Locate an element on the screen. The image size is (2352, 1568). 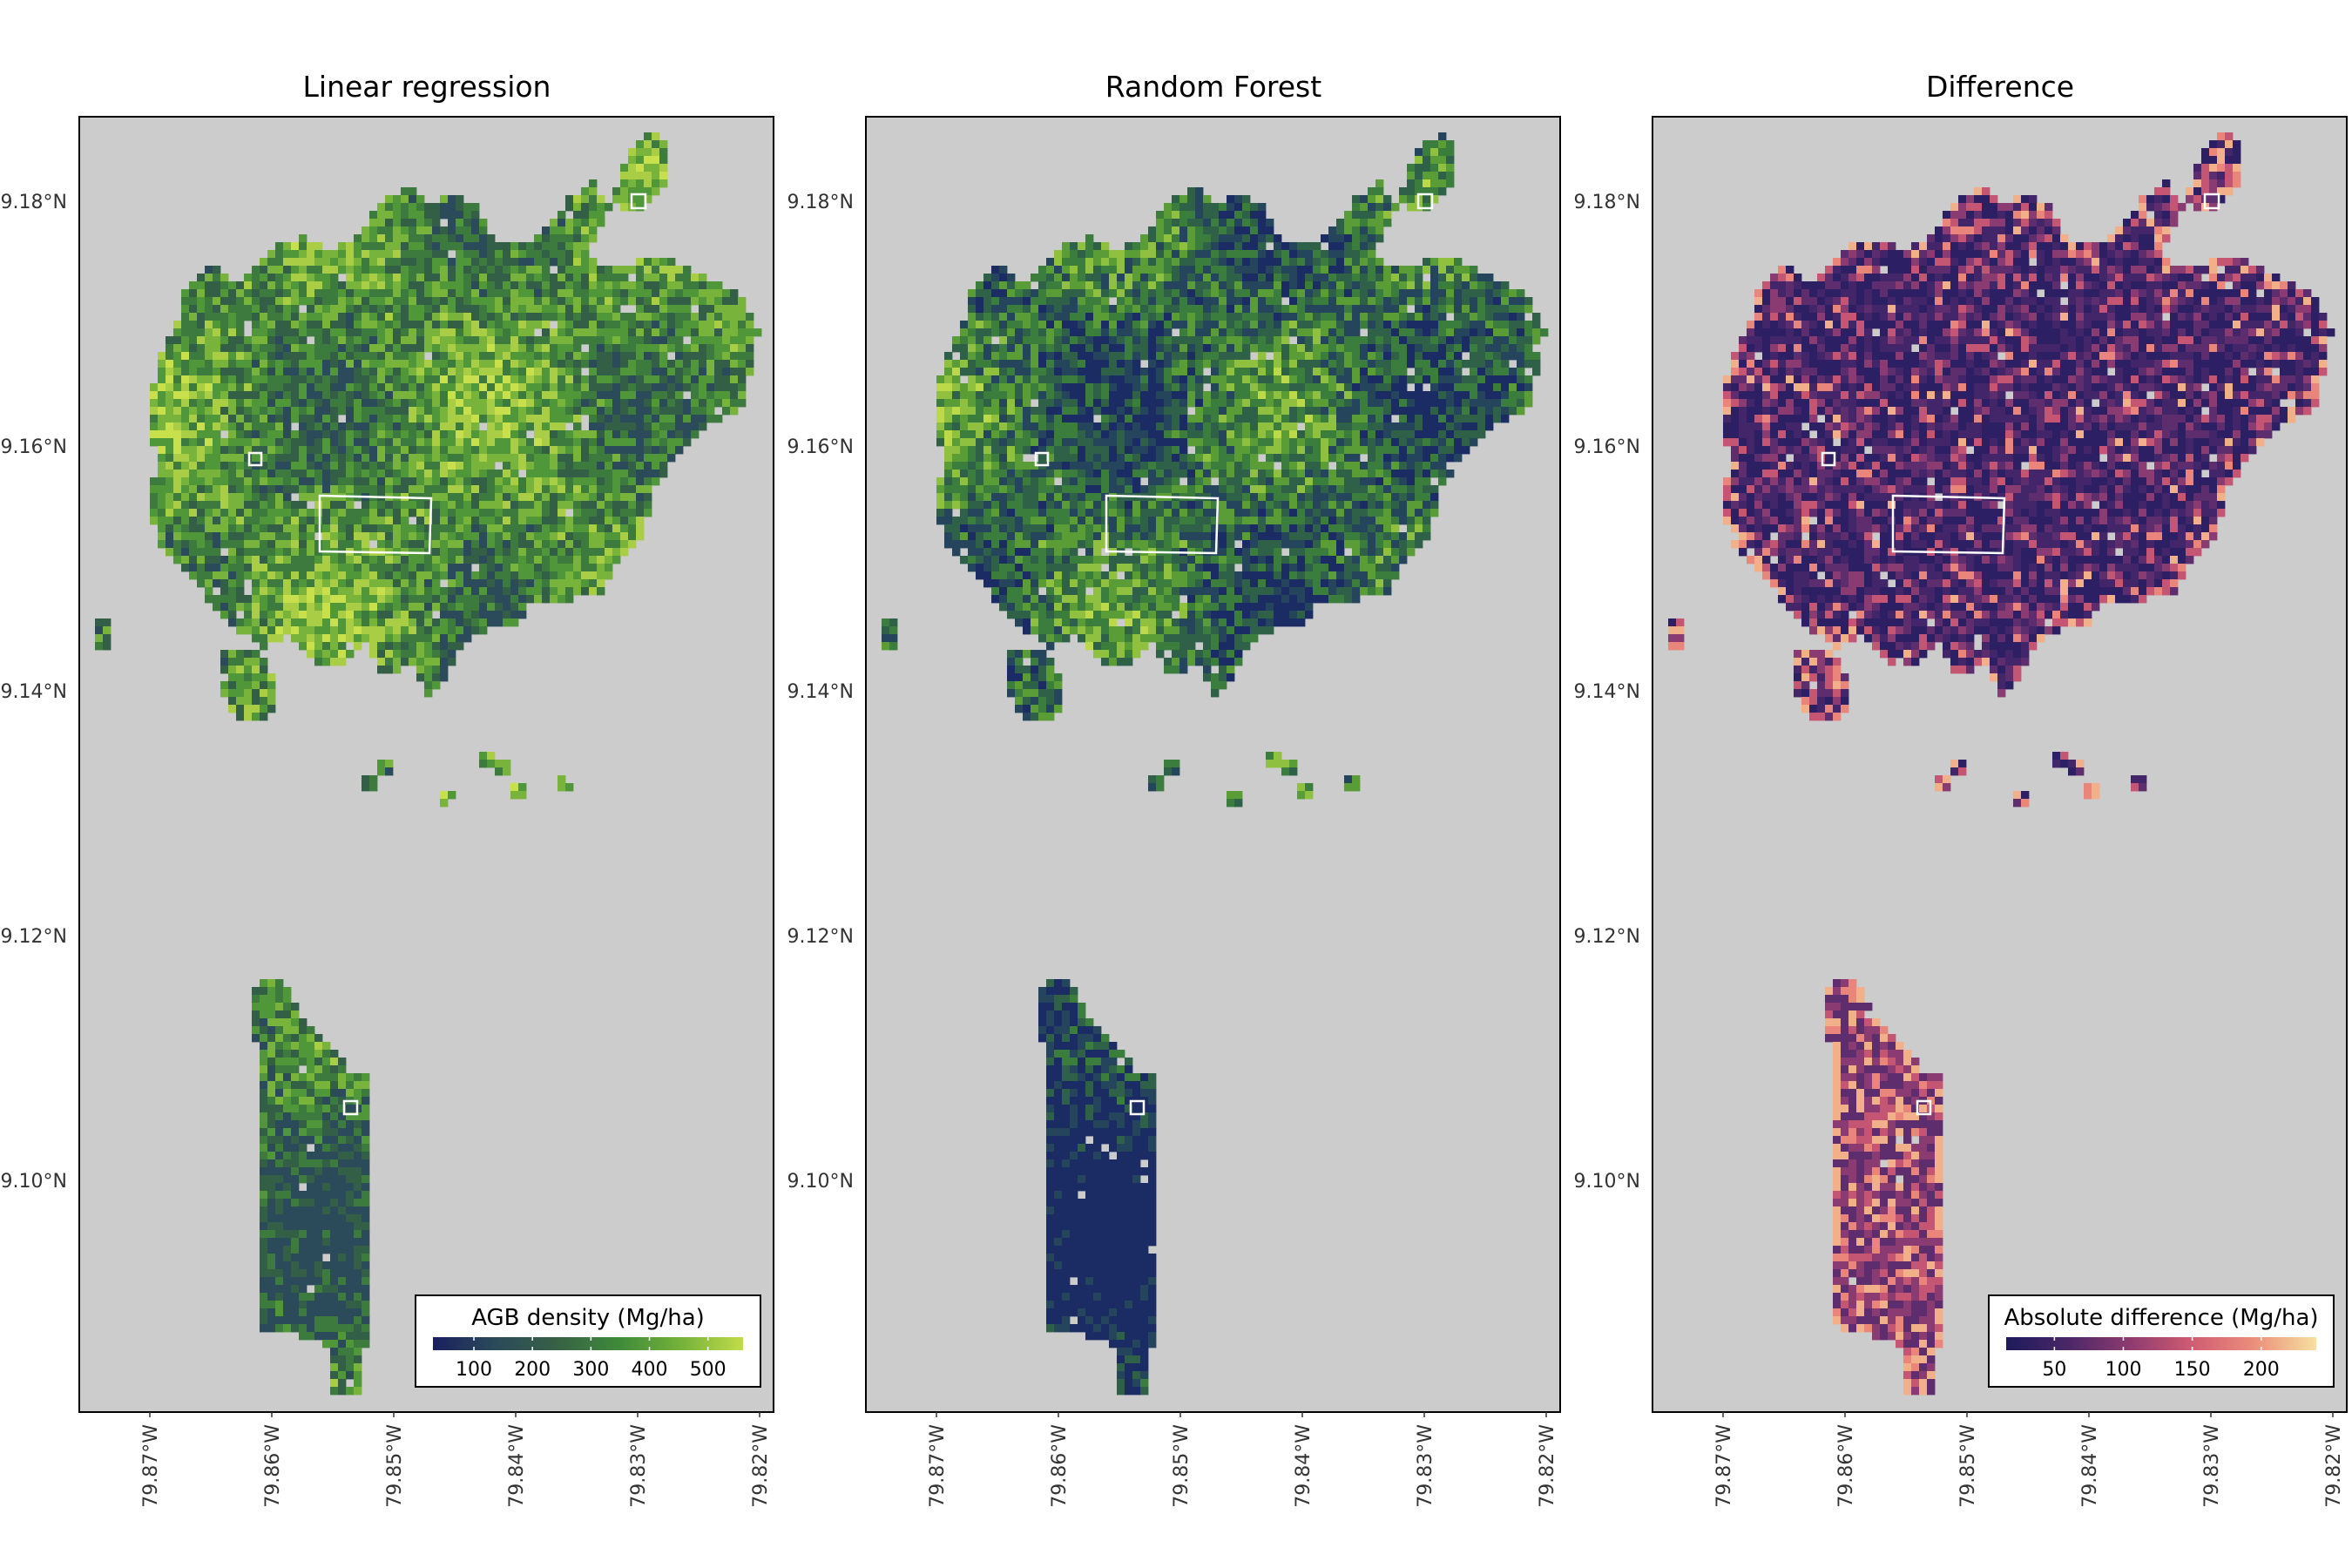
colorbar-ticks: 100 200 300 400 500 is located at coordinates (591, 1359).